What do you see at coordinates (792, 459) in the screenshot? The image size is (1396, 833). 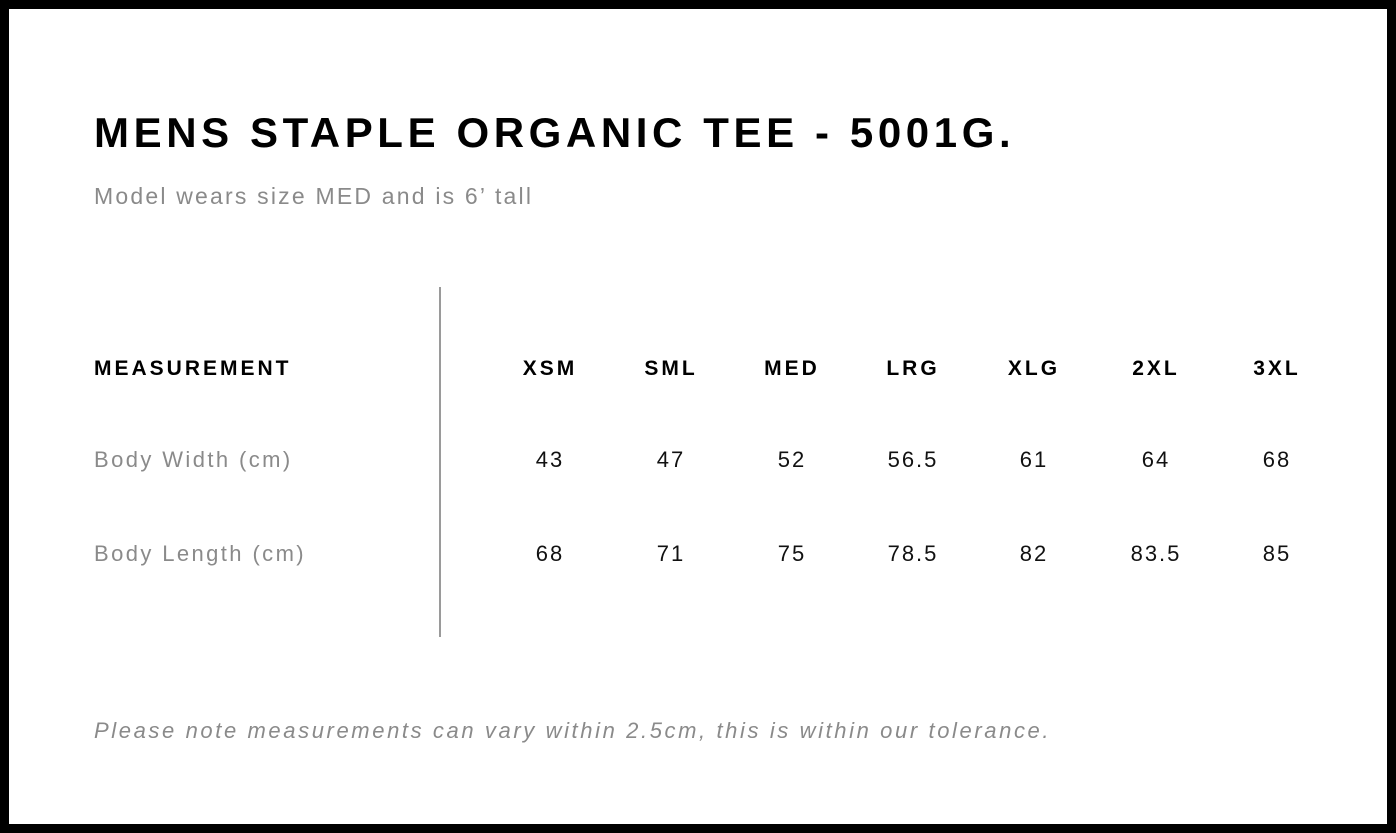 I see `table-cell: 52` at bounding box center [792, 459].